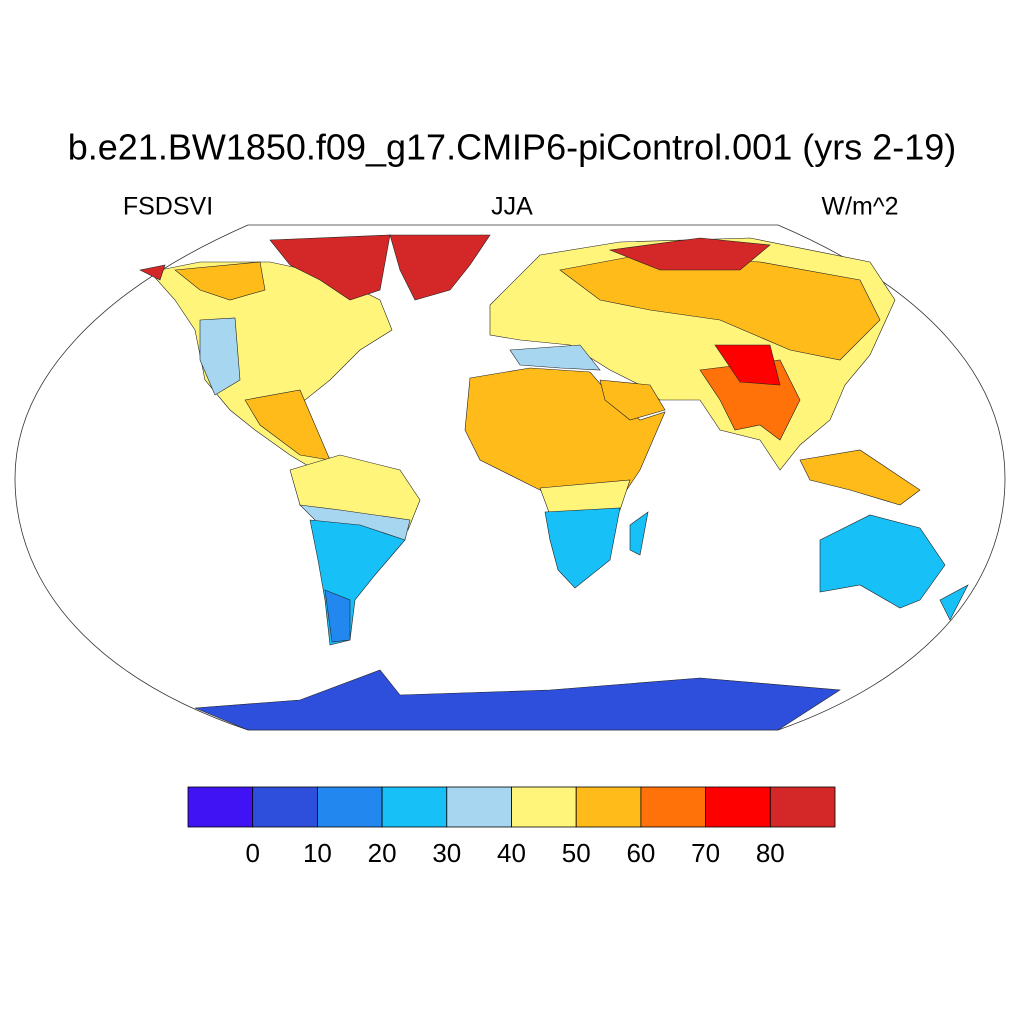 Image resolution: width=1024 pixels, height=1029 pixels. I want to click on colorbar-label: 80, so click(770, 853).